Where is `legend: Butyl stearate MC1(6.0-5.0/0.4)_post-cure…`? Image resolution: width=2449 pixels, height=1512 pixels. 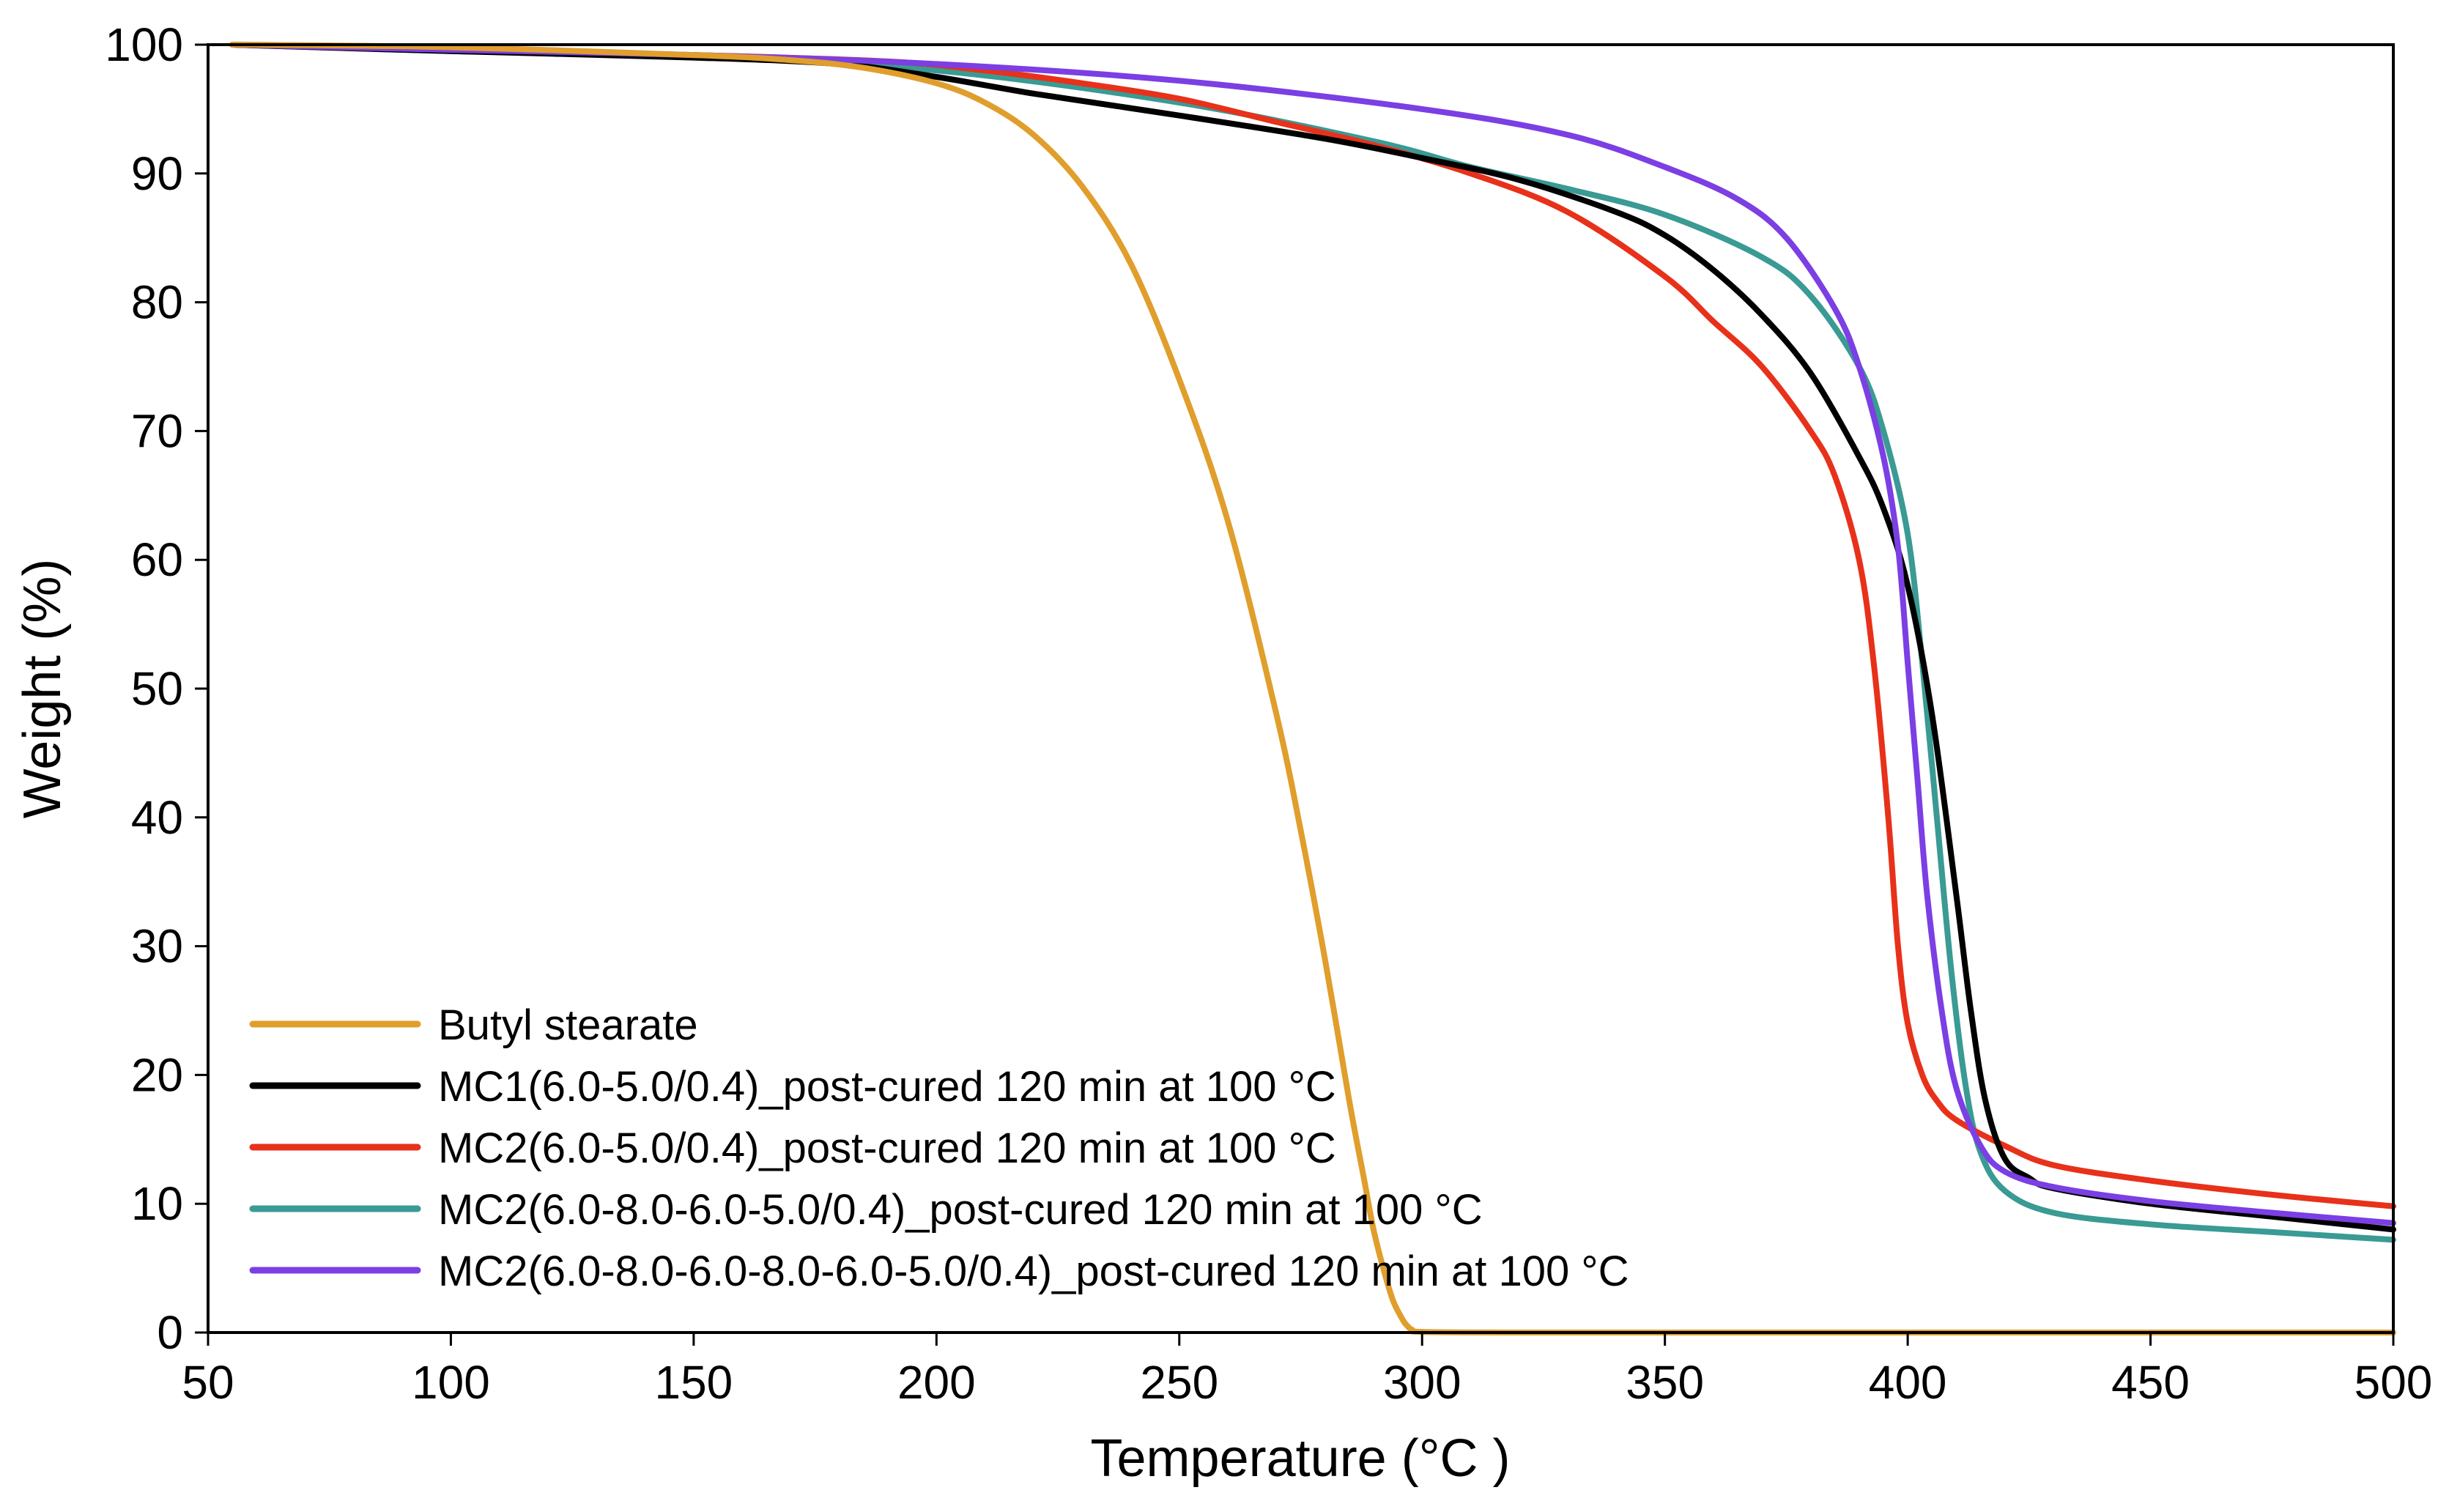
legend: Butyl stearate MC1(6.0-5.0/0.4)_post-cure… is located at coordinates (939, 1148).